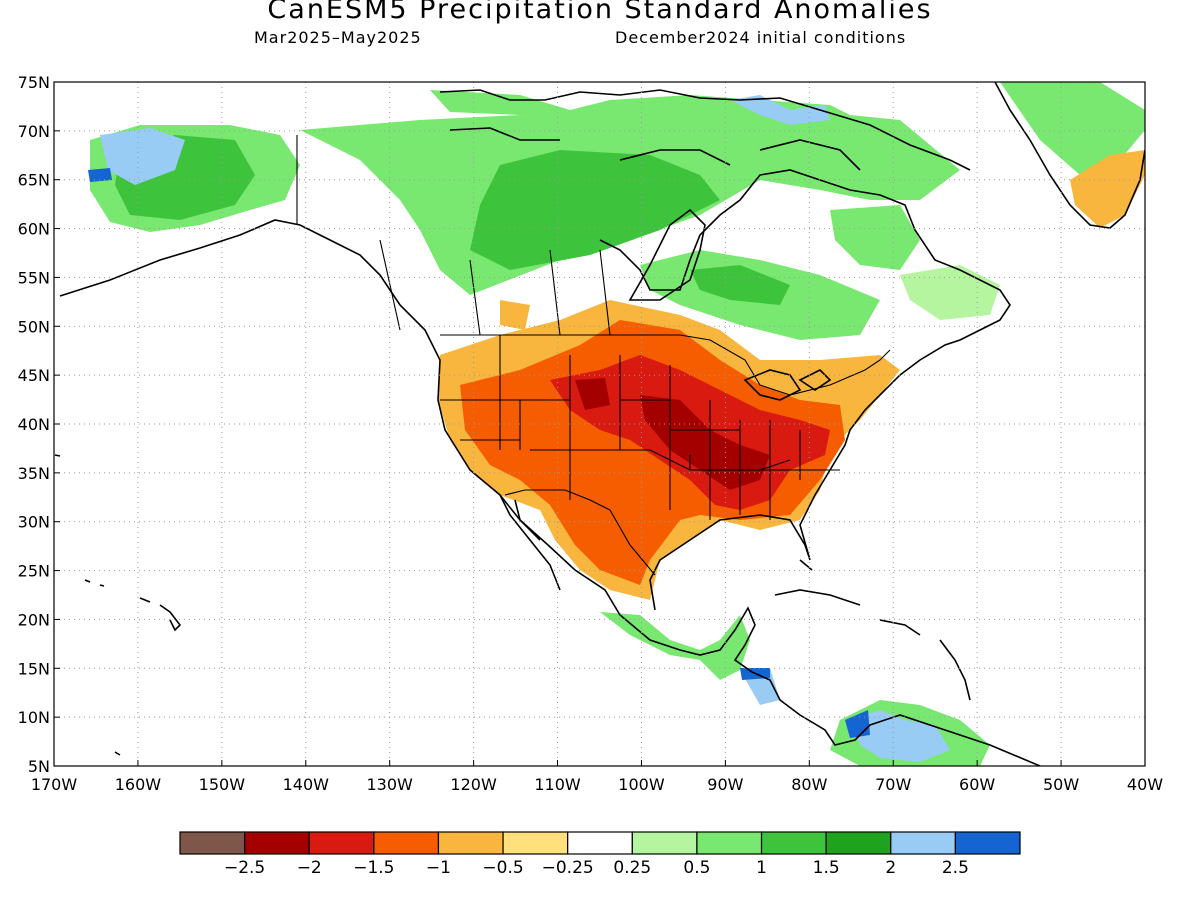 The width and height of the screenshot is (1200, 900). What do you see at coordinates (100, 175) in the screenshot?
I see `extreme-wet-alaska` at bounding box center [100, 175].